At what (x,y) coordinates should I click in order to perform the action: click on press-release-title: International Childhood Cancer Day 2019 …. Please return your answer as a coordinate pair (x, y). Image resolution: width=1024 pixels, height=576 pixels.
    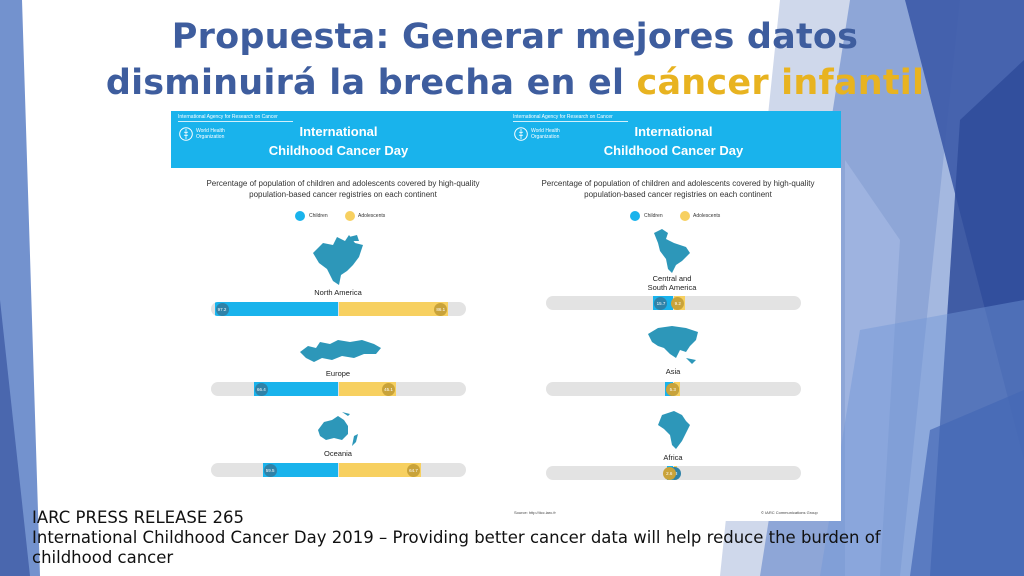
    Looking at the image, I should click on (456, 547).